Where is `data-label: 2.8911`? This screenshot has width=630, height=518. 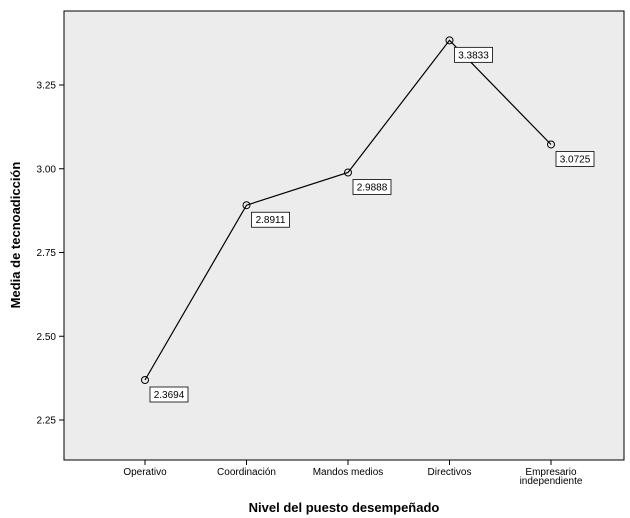 data-label: 2.8911 is located at coordinates (271, 220).